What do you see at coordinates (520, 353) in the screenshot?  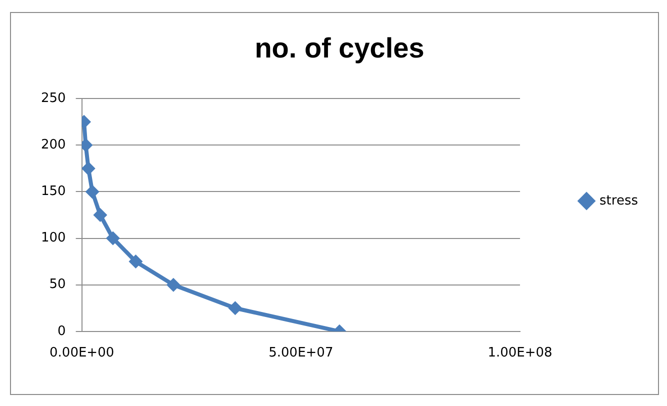 I see `x-tick-label: 1.00E+08` at bounding box center [520, 353].